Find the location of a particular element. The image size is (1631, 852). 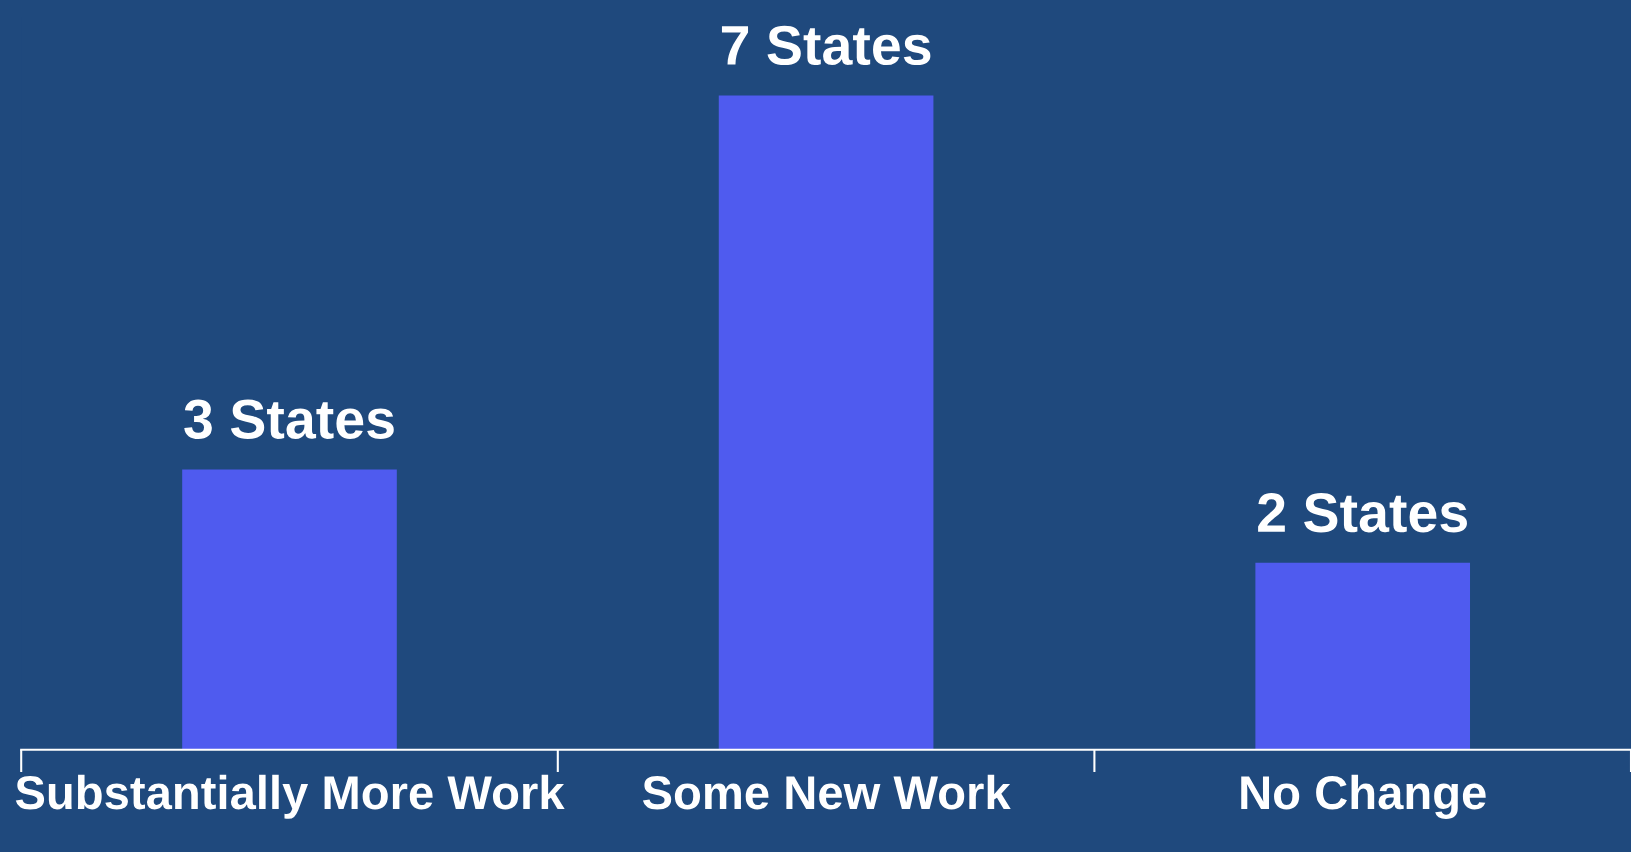

x-tick-label: Some New Work is located at coordinates (826, 792).